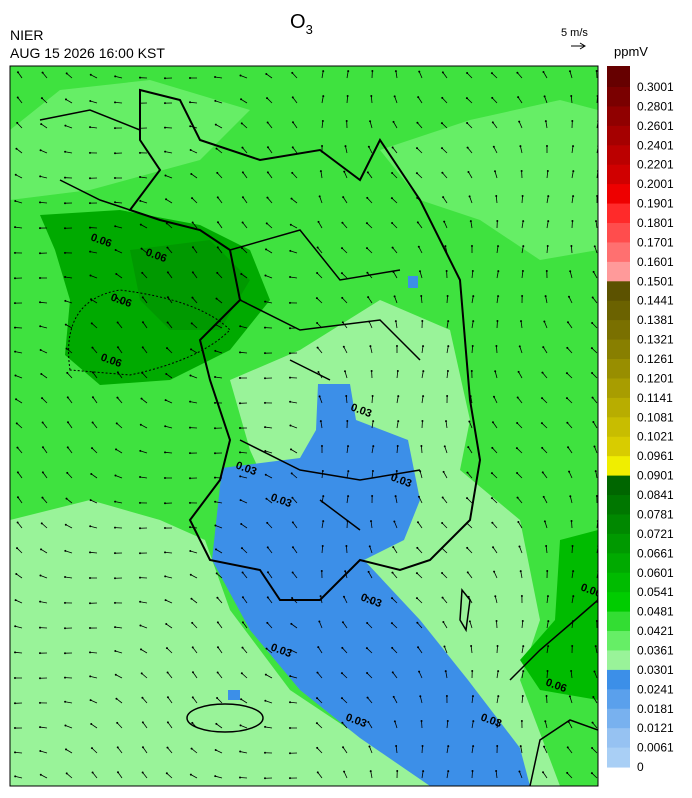  Describe the element at coordinates (655, 437) in the screenshot. I see `colorbar-tick-label: 0.1021` at that location.